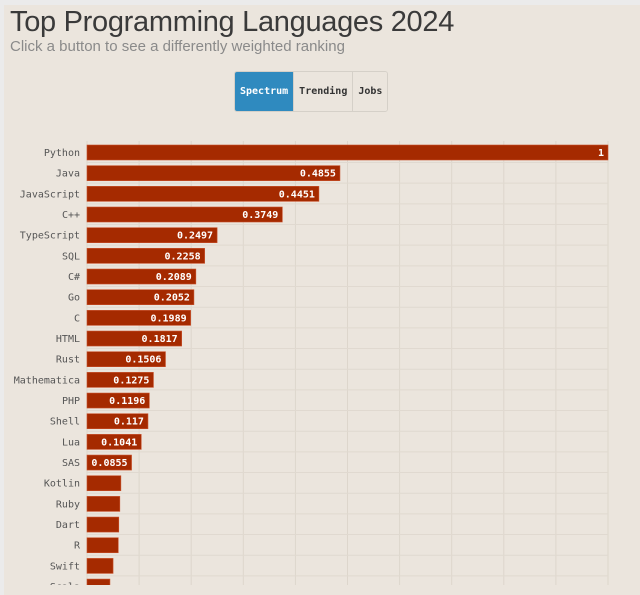  What do you see at coordinates (74, 298) in the screenshot?
I see `category-label: Go` at bounding box center [74, 298].